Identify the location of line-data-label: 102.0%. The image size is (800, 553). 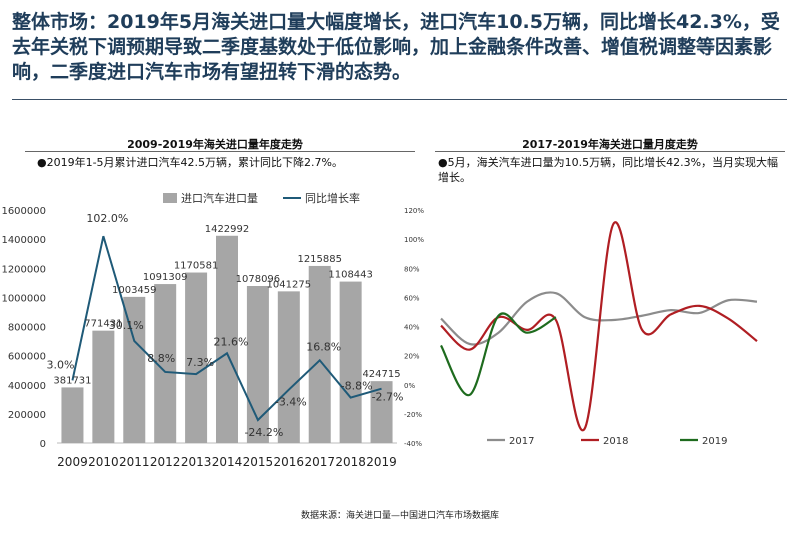
(107, 218).